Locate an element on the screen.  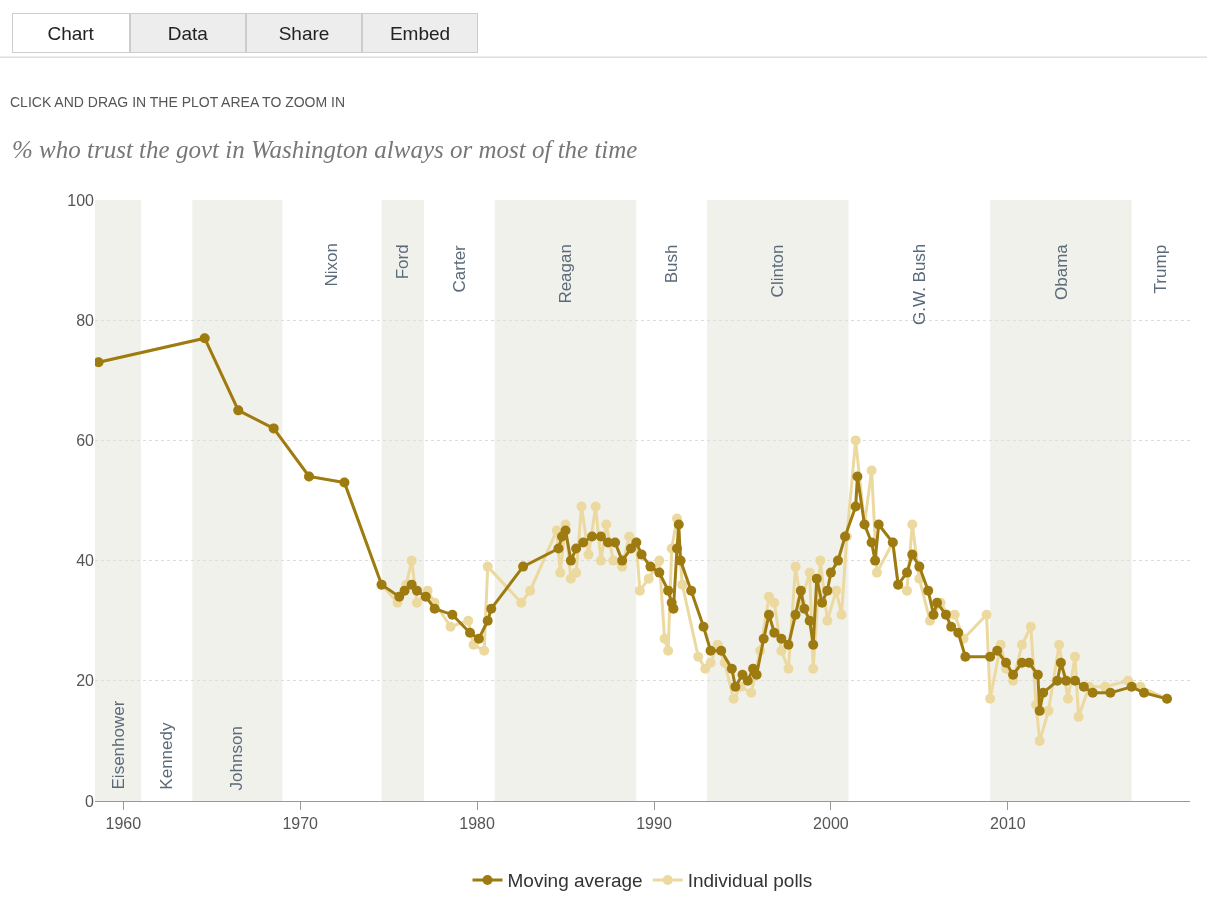
text: Data is located at coordinates (188, 33).